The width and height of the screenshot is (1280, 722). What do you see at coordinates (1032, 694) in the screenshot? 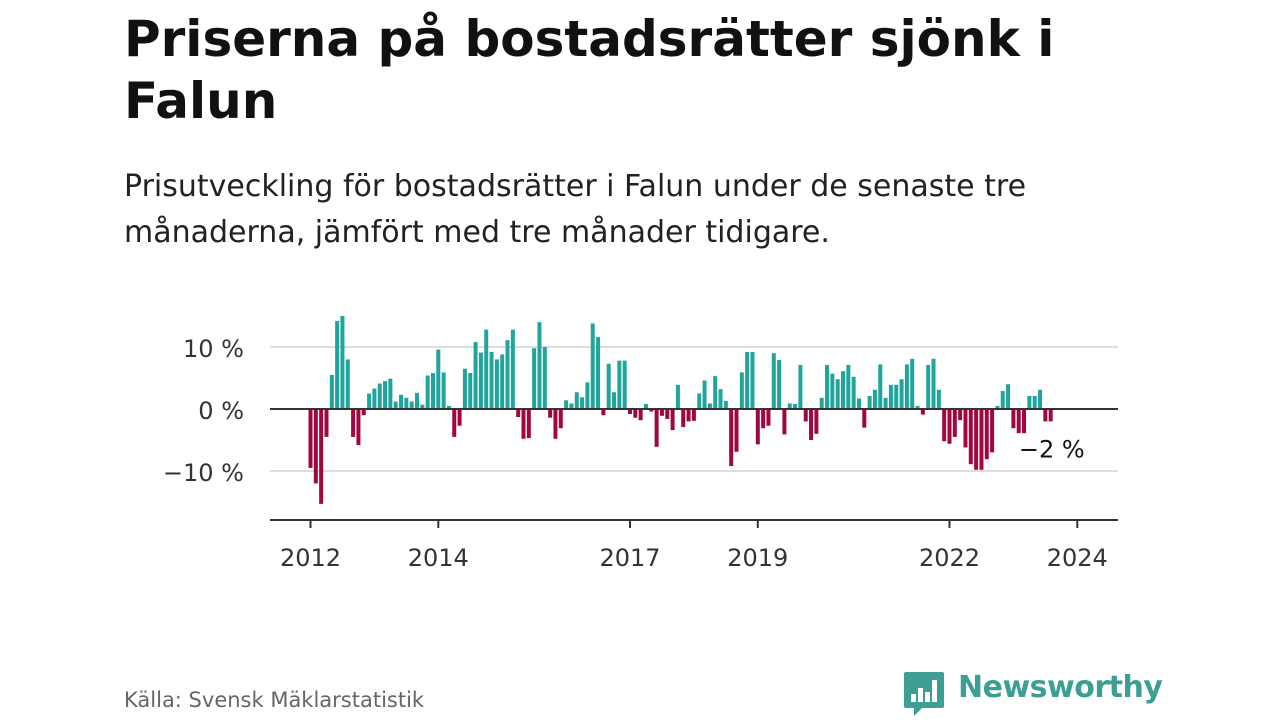
I see `newsworthy-logo: Newsworthy` at bounding box center [1032, 694].